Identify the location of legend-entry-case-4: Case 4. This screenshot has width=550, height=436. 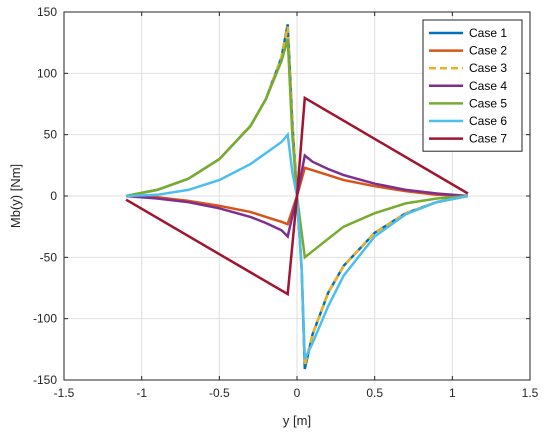
(488, 86).